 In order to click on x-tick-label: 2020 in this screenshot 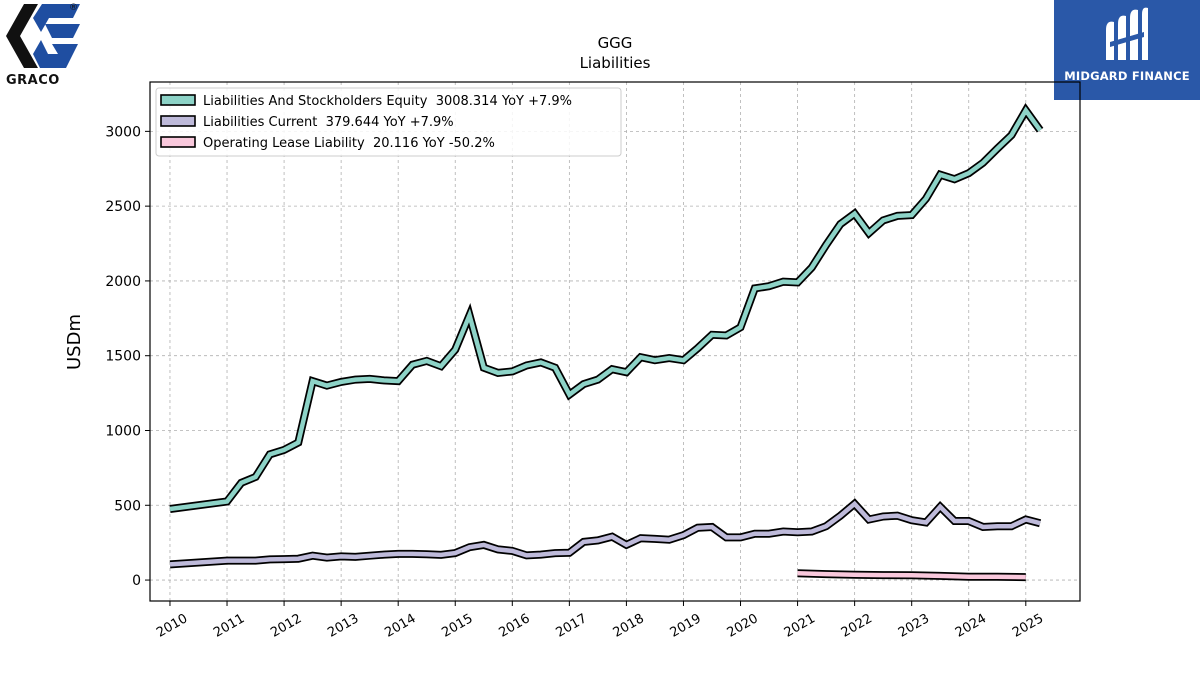, I will do `click(743, 626)`.